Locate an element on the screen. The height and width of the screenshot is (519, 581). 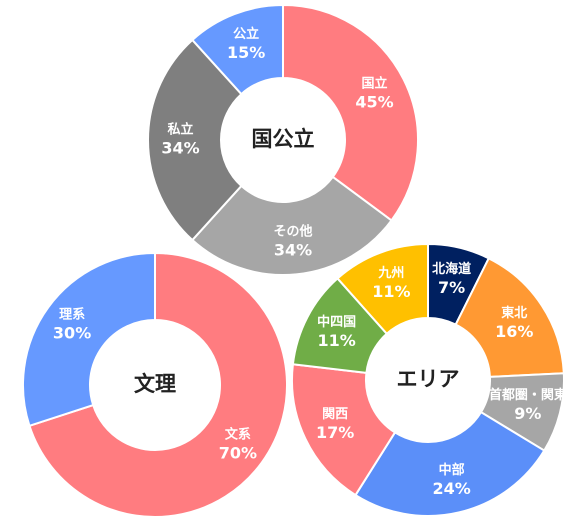
slice-label: 理系 is located at coordinates (72, 314).